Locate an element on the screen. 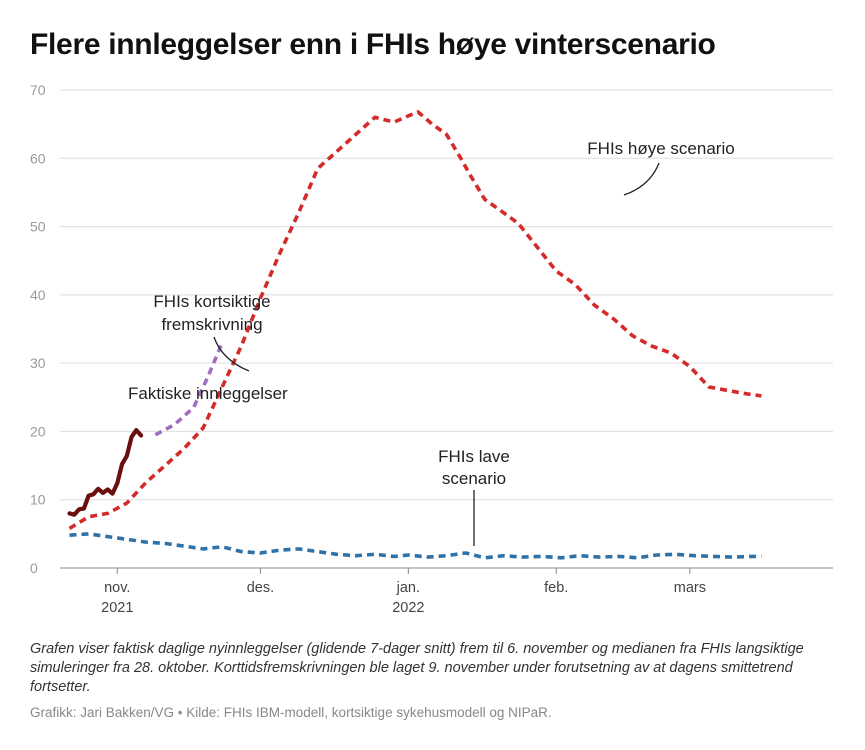 The height and width of the screenshot is (750, 865). x-tick-label-2: jan. is located at coordinates (408, 588).